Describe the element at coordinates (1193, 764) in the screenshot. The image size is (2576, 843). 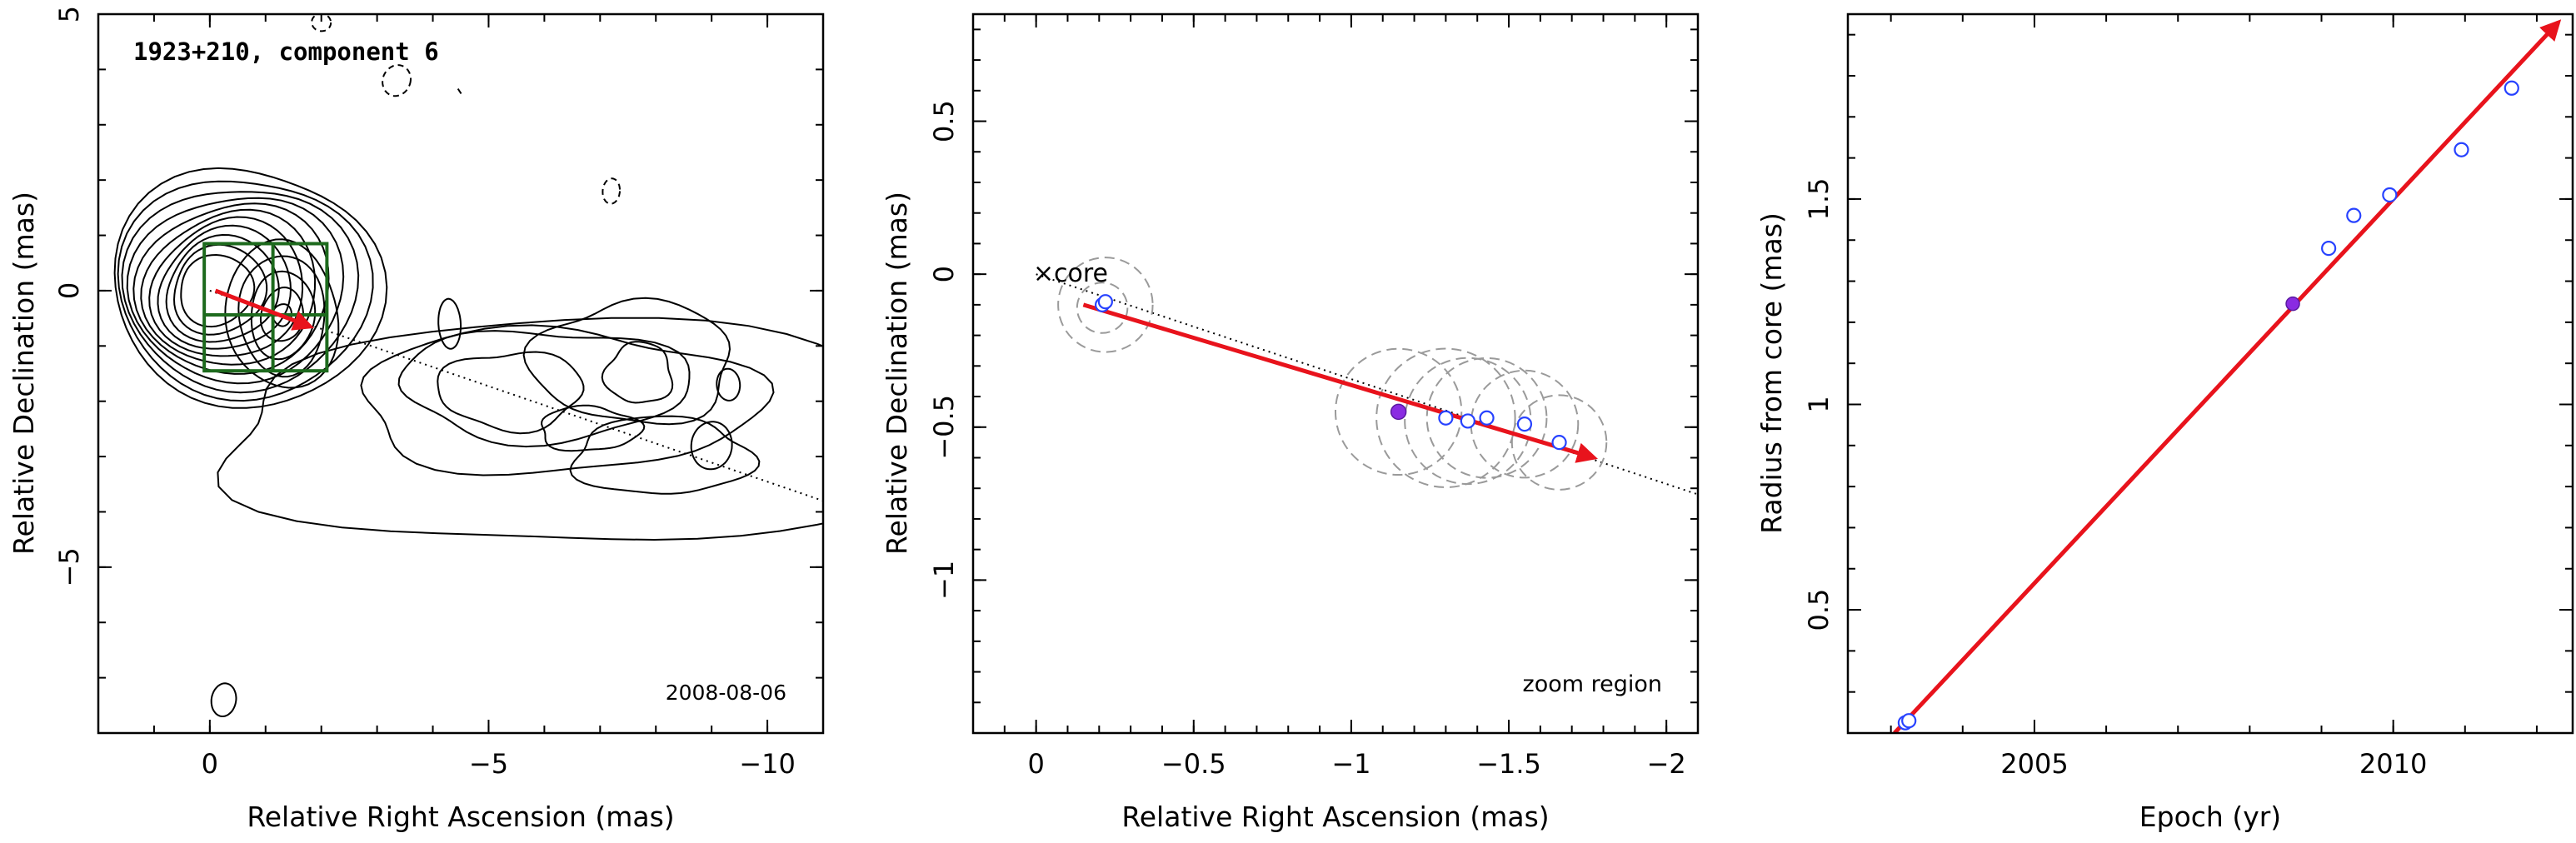
I see `panel-2-x-tick-label: −0.5` at that location.